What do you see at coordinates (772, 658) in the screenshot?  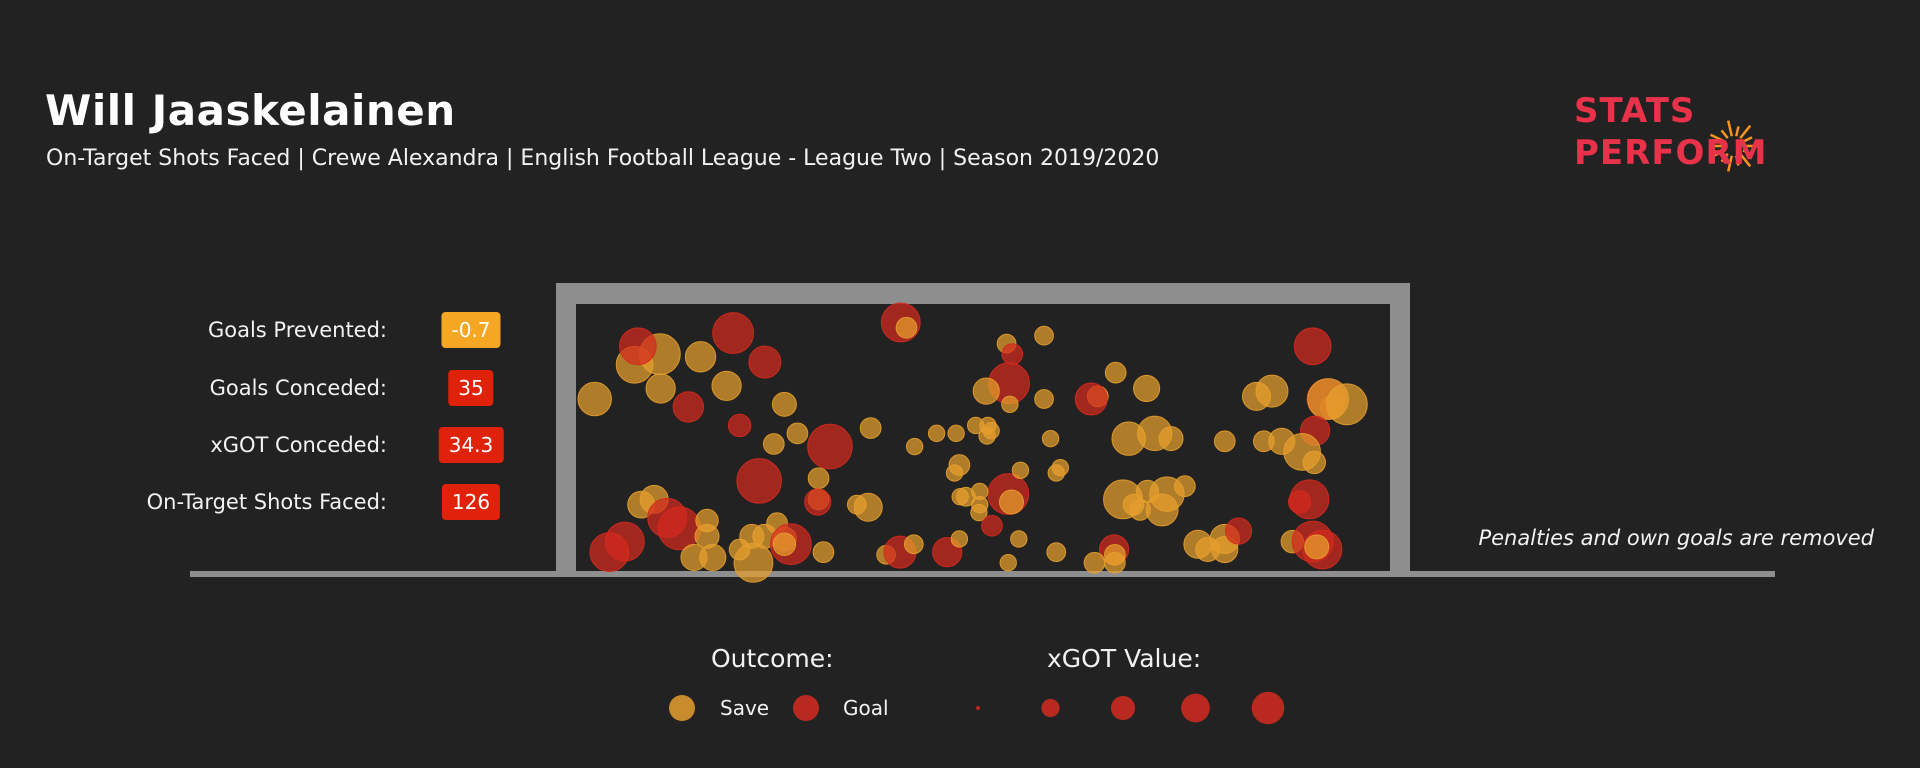 I see `legend-outcome-title: Outcome:` at bounding box center [772, 658].